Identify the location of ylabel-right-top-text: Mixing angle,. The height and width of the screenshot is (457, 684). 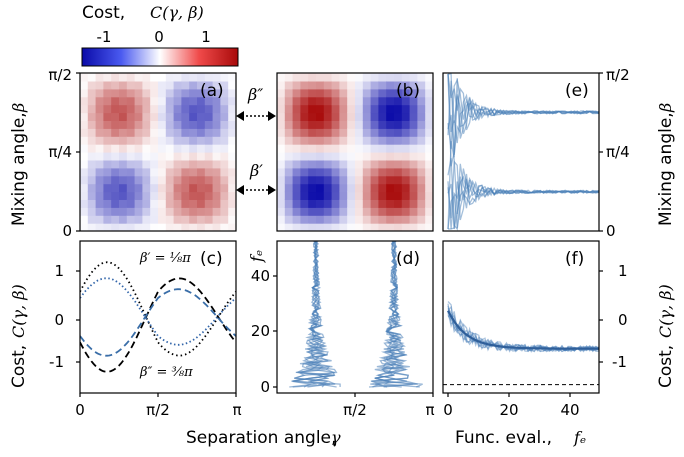
(666, 169).